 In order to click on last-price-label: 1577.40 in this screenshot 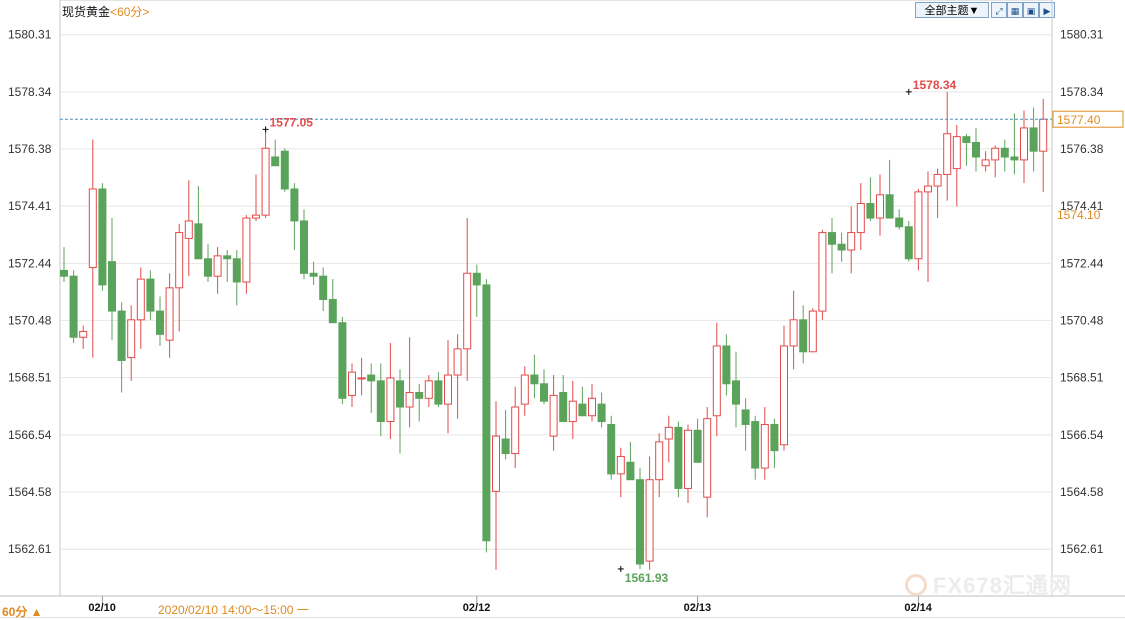, I will do `click(1079, 120)`.